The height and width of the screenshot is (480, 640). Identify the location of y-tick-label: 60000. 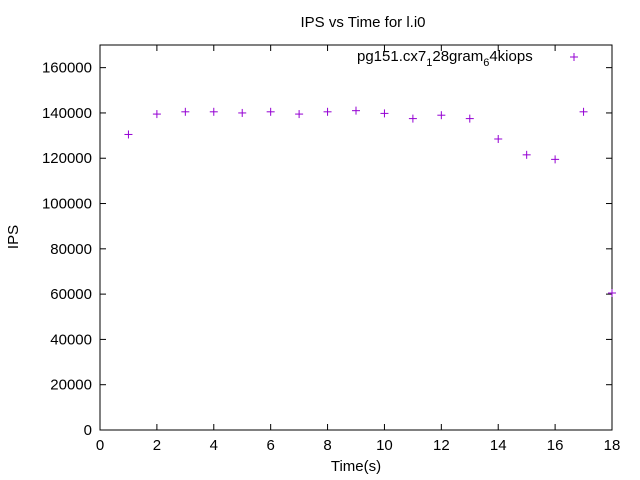
(71, 294).